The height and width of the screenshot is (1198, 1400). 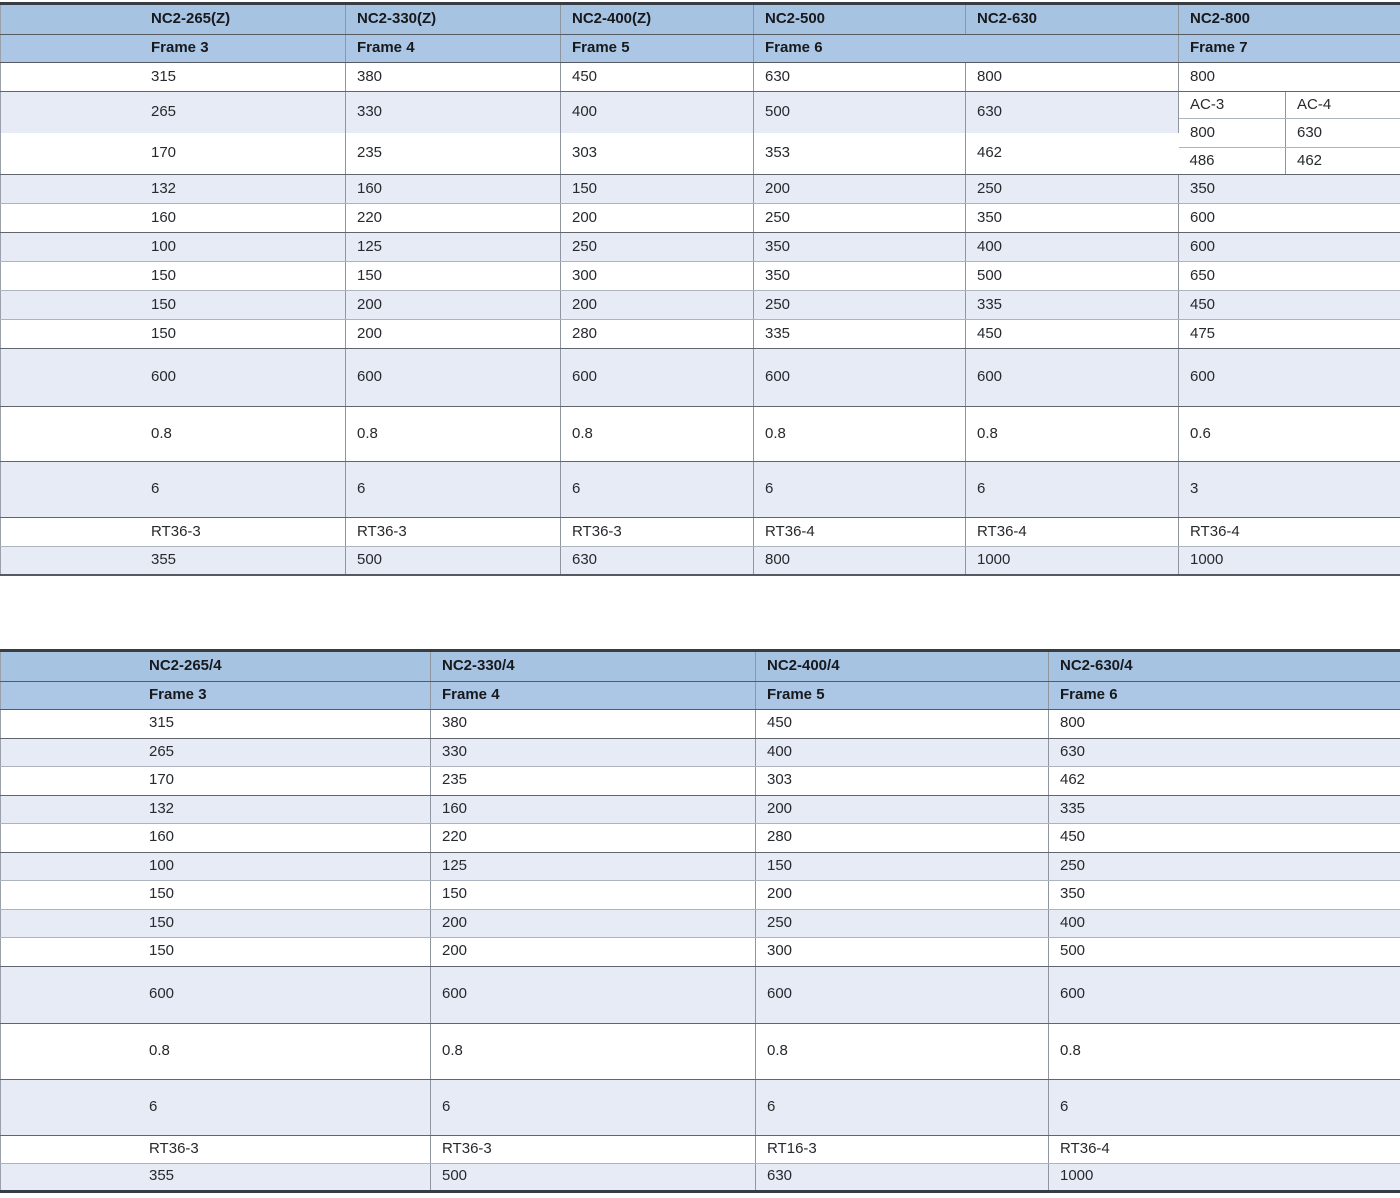 What do you see at coordinates (593, 666) in the screenshot?
I see `model-header-cell: NC2-330/4` at bounding box center [593, 666].